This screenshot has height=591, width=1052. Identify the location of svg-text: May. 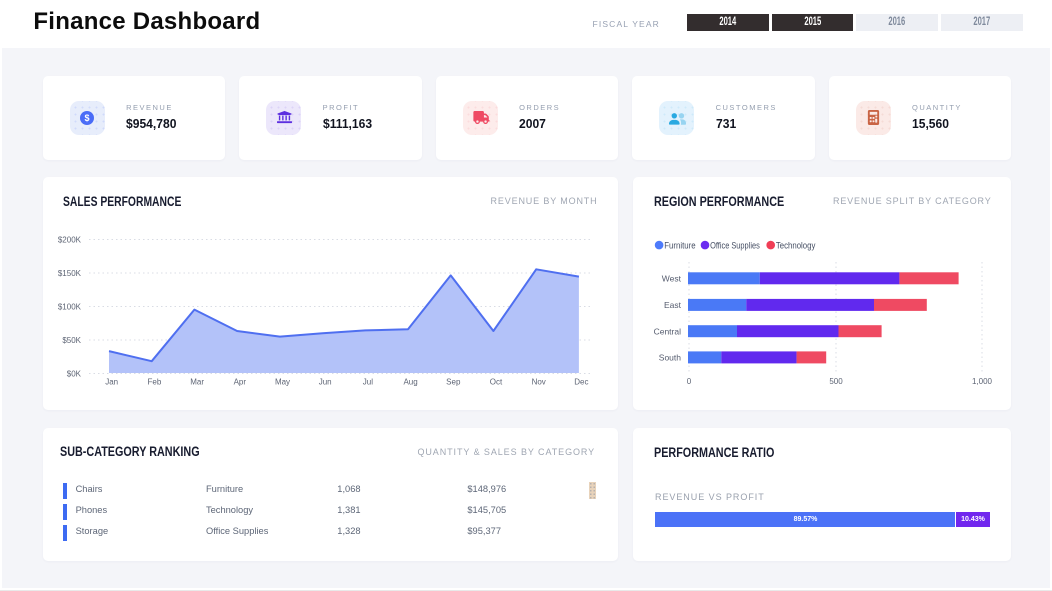
(282, 382).